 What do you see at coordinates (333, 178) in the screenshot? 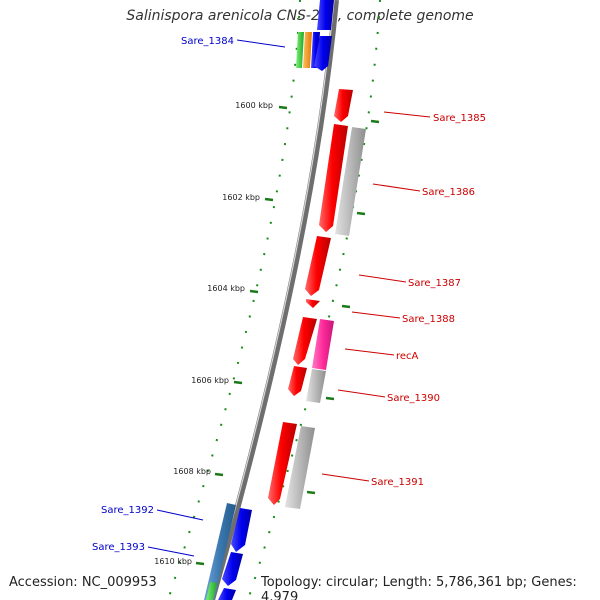
I see `gene-sare-1386-red` at bounding box center [333, 178].